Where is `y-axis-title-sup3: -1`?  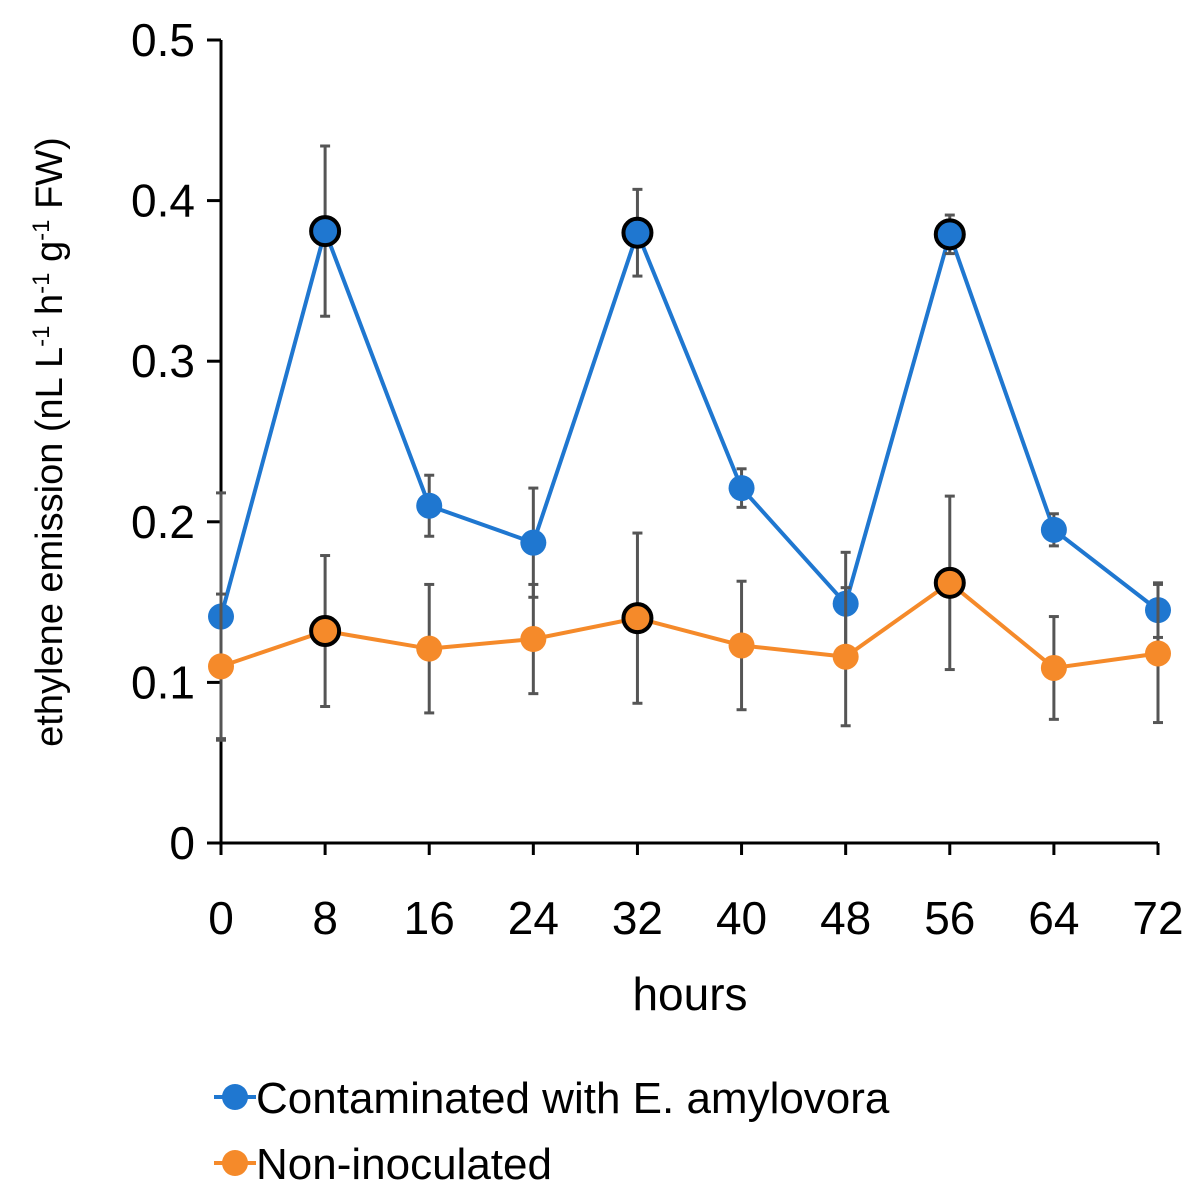
y-axis-title-sup3: -1 is located at coordinates (41, 229).